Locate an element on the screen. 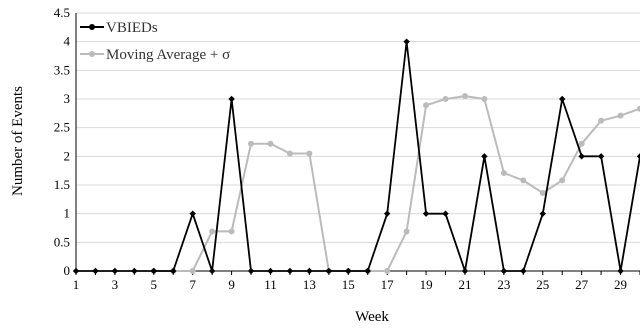 The height and width of the screenshot is (329, 640). x-tick-label: 3 is located at coordinates (115, 284).